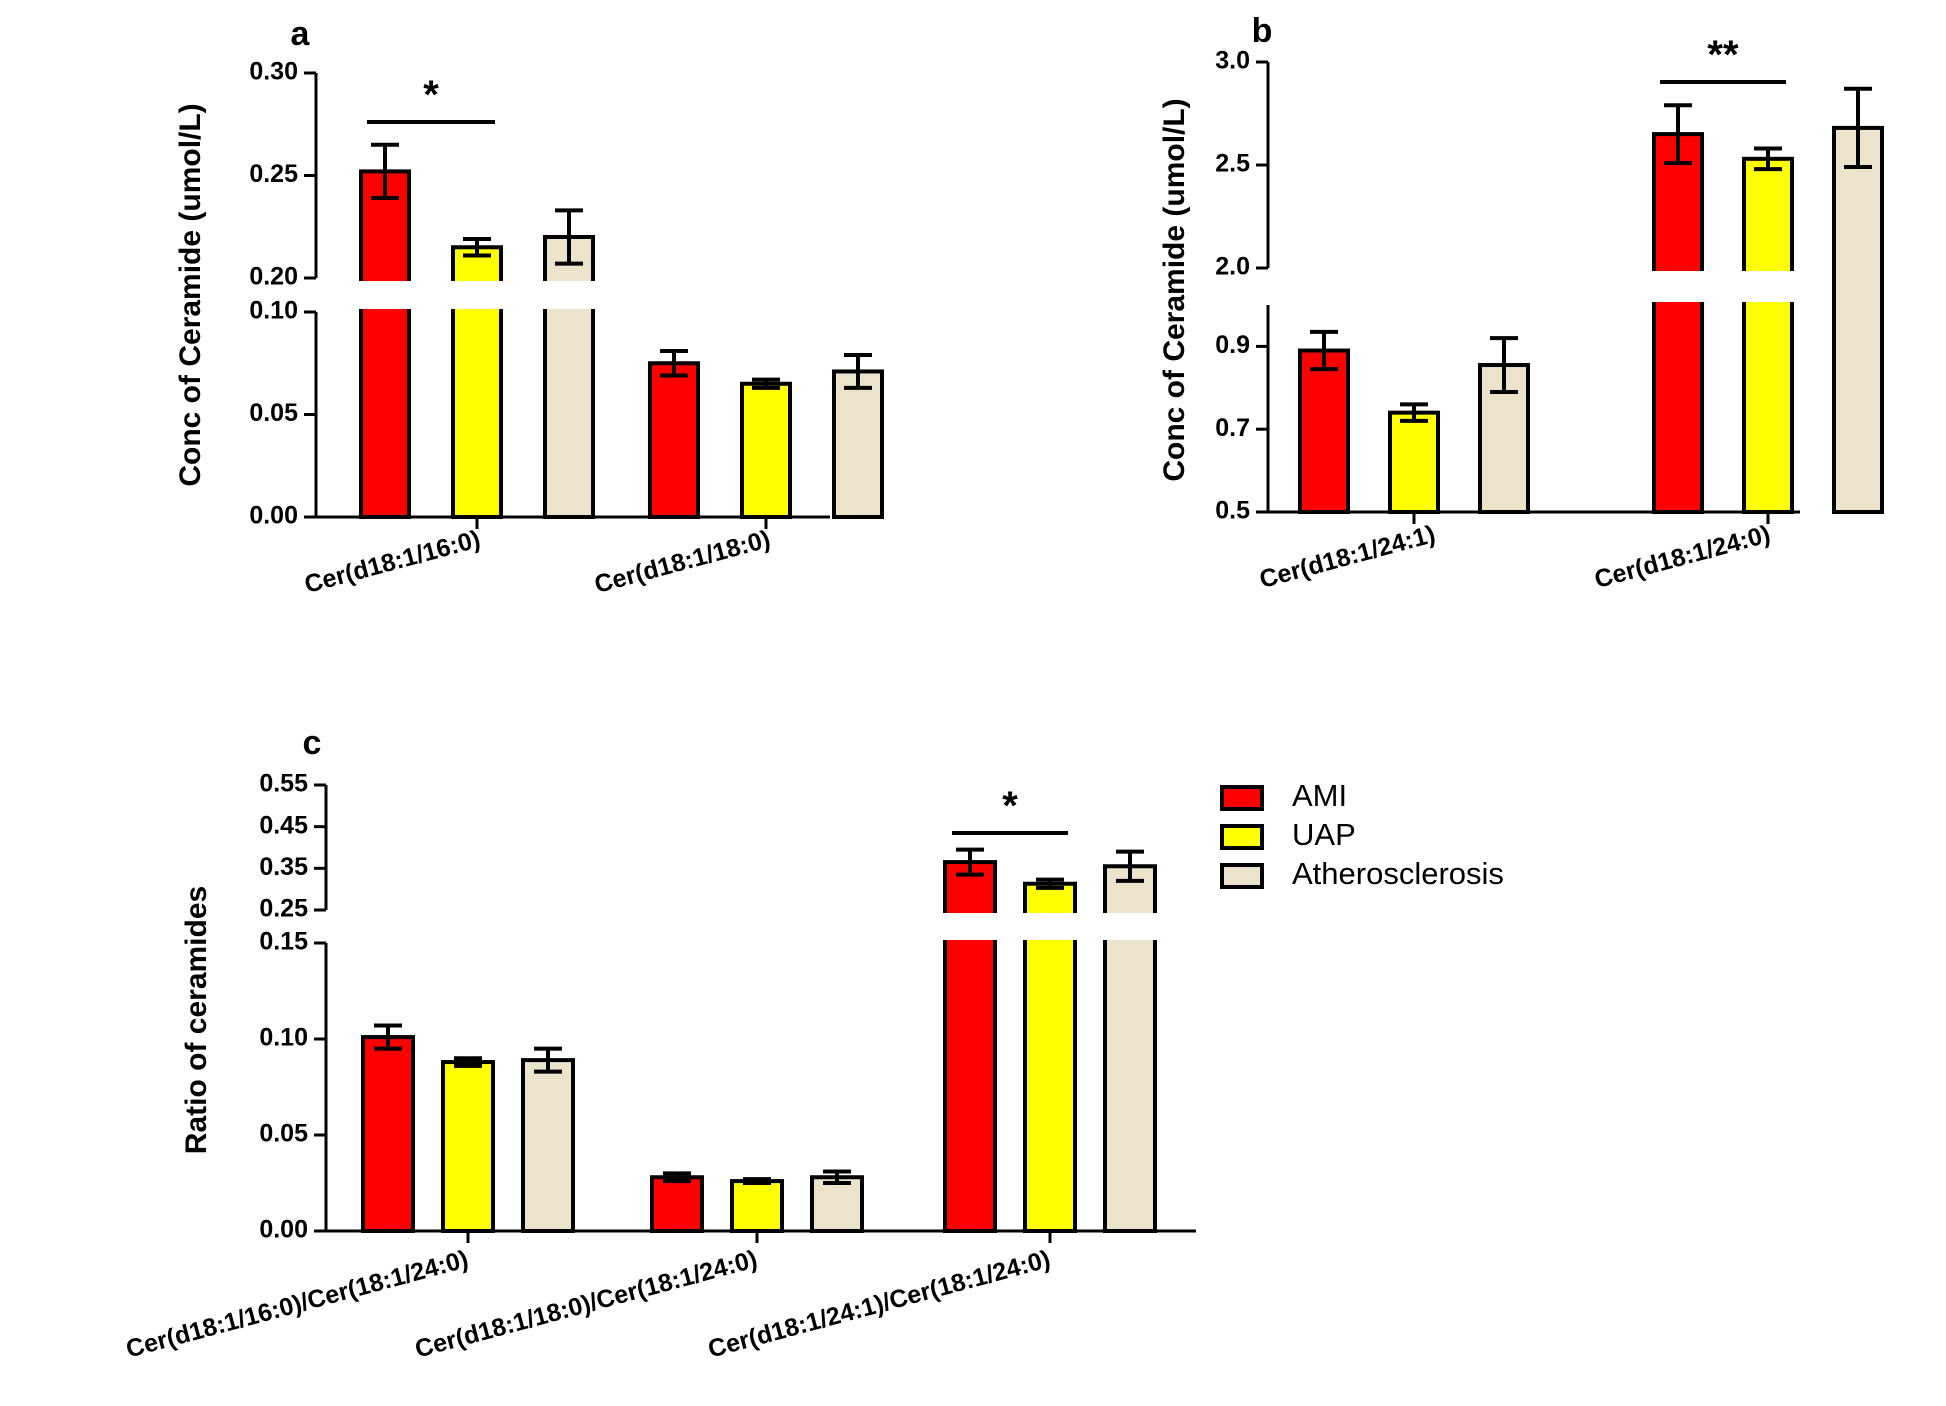  What do you see at coordinates (1362, 834) in the screenshot?
I see `legend: AMI UAP Atherosclerosis` at bounding box center [1362, 834].